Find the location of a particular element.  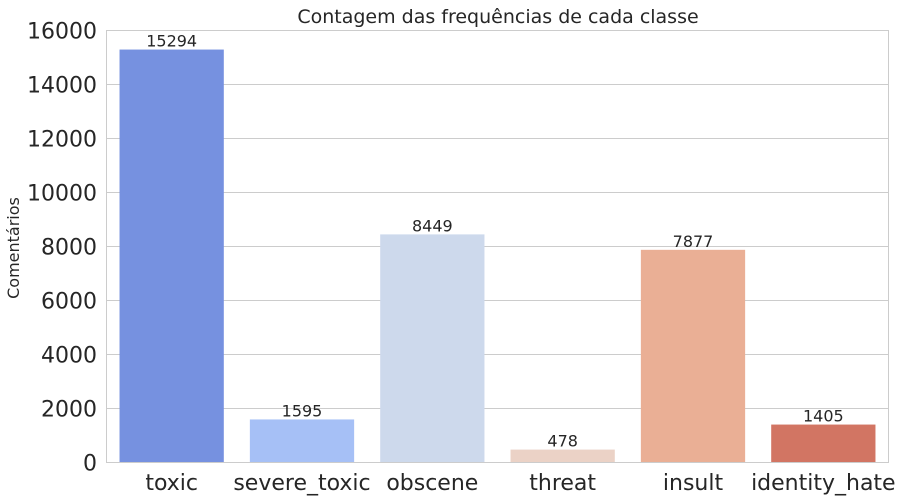

x-tick-label: severe_toxic is located at coordinates (301, 483).